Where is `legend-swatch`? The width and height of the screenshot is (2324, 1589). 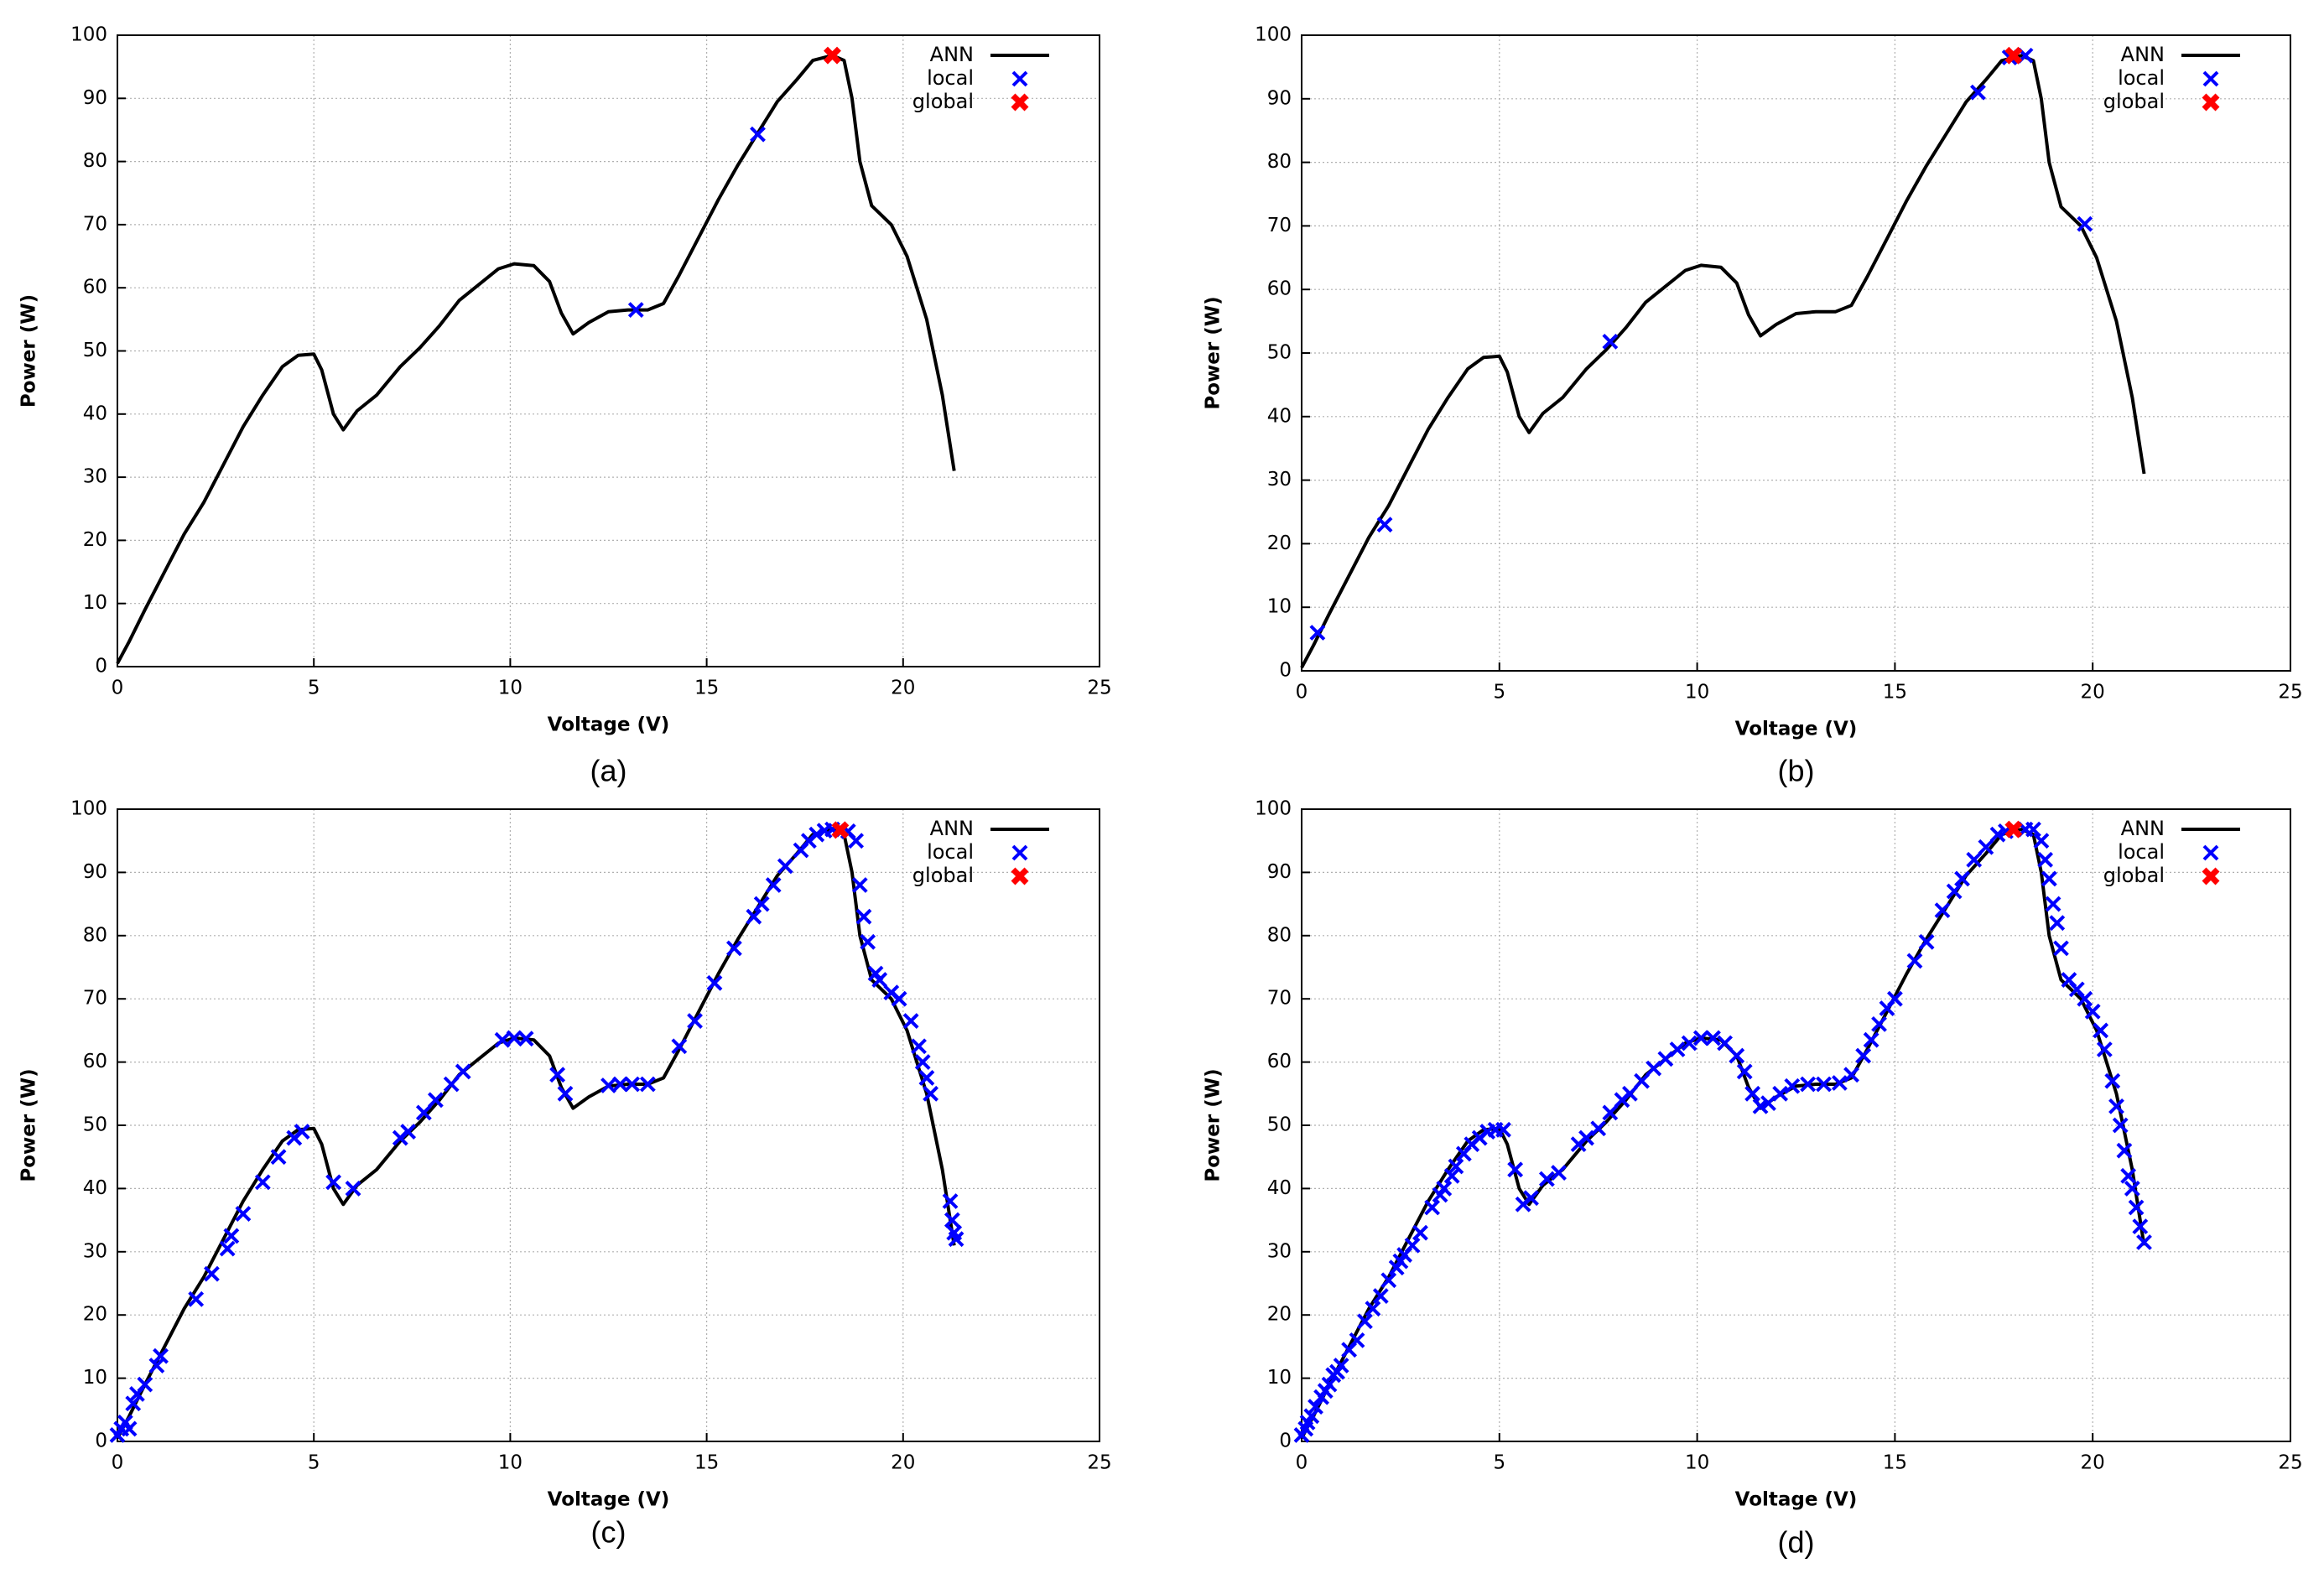
legend-swatch is located at coordinates (2211, 102).